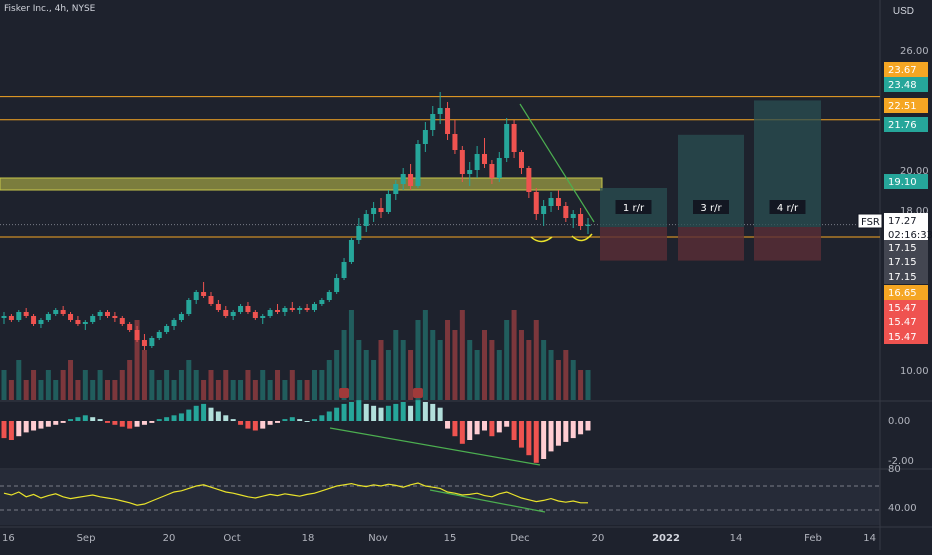 The height and width of the screenshot is (555, 932). What do you see at coordinates (417, 393) in the screenshot?
I see `earnings-marker-icon` at bounding box center [417, 393].